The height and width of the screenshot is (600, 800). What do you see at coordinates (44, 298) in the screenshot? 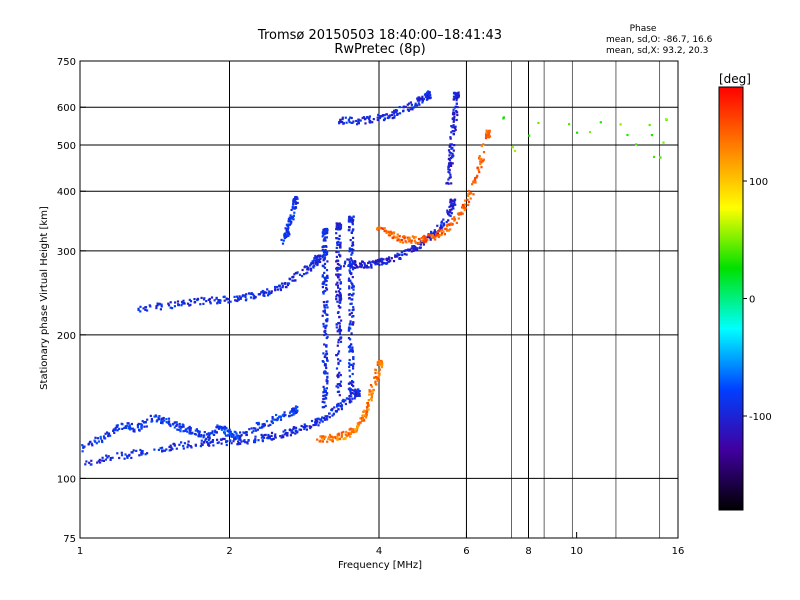
I see `y-axis-label: Stationary phase Virtual Height [km]` at bounding box center [44, 298].